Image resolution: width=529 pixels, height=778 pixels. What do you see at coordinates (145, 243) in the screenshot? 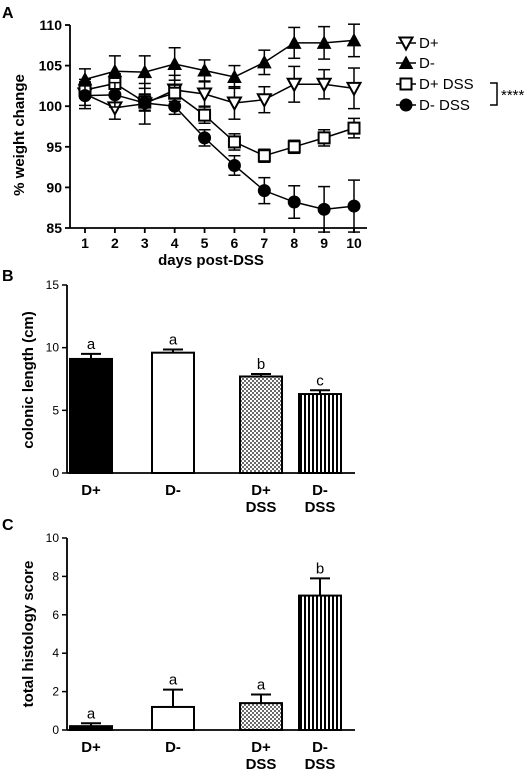
I see `x-tick-label-a: 3` at bounding box center [145, 243].